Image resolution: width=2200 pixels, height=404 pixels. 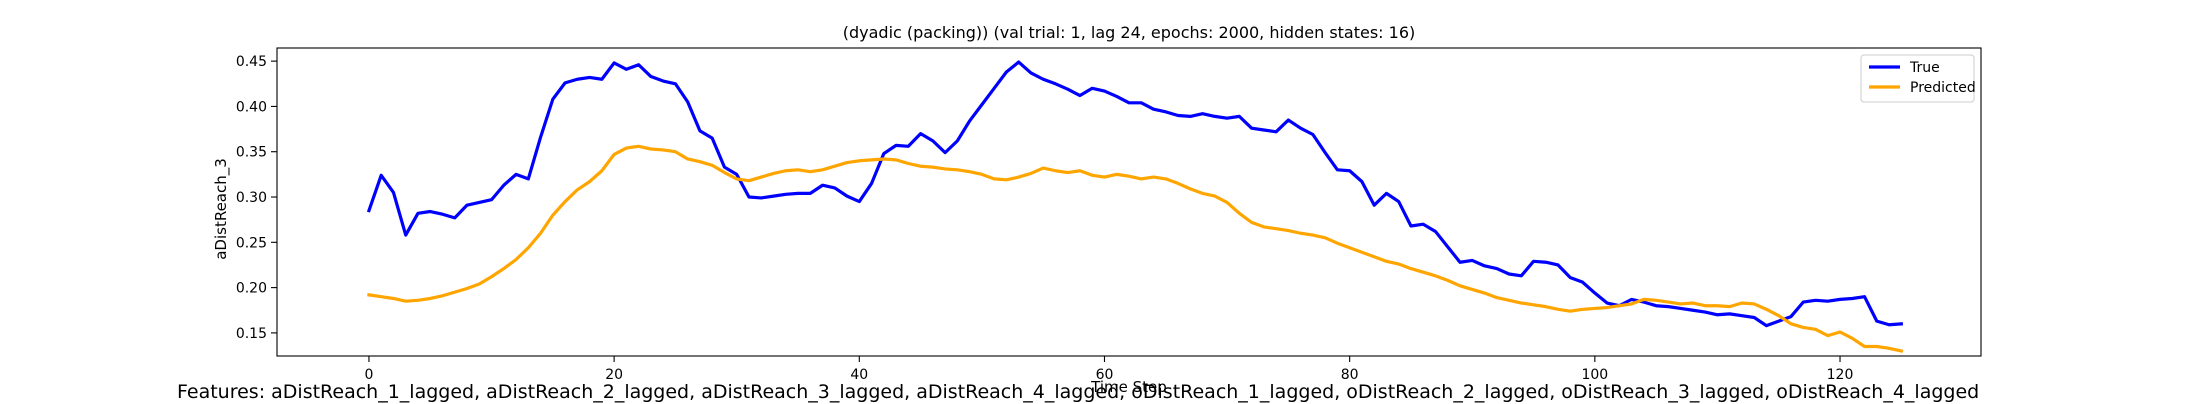 I want to click on y-tick-label: 0.20, so click(x=251, y=289).